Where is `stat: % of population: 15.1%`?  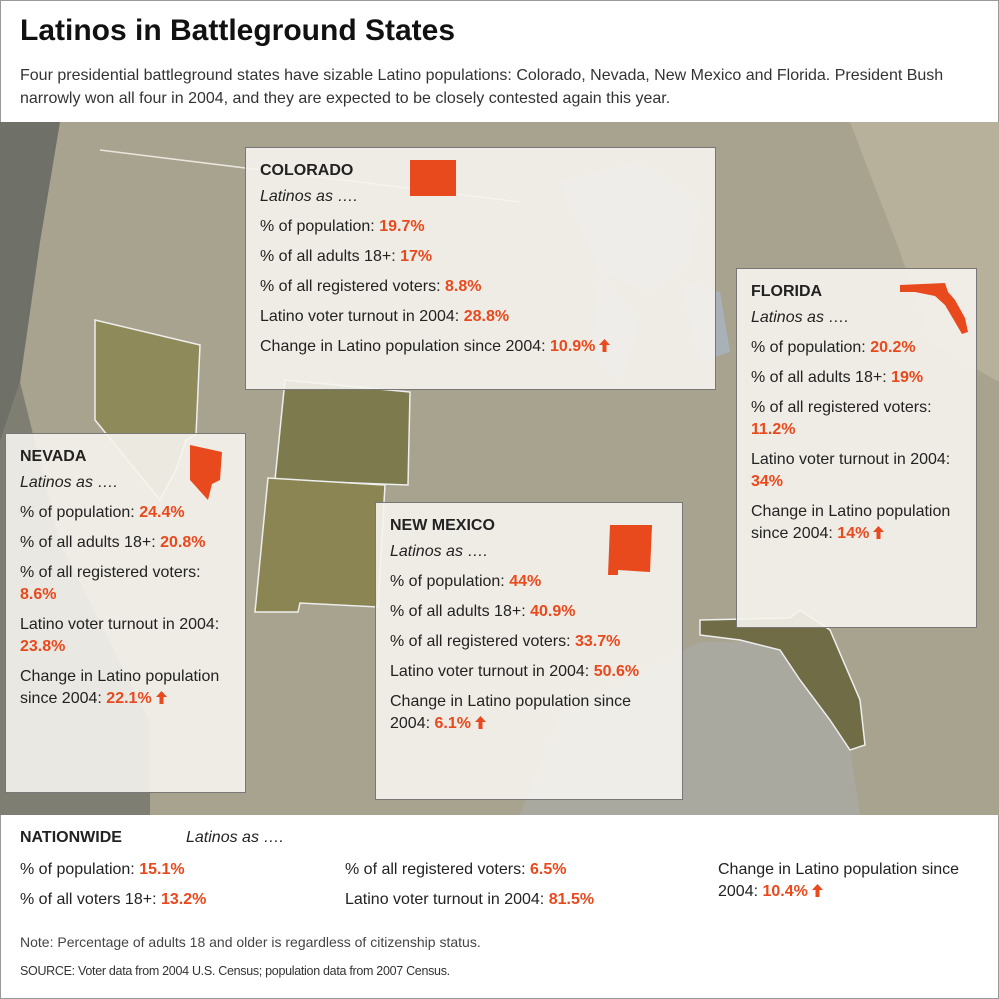
stat: % of population: 15.1% is located at coordinates (180, 870).